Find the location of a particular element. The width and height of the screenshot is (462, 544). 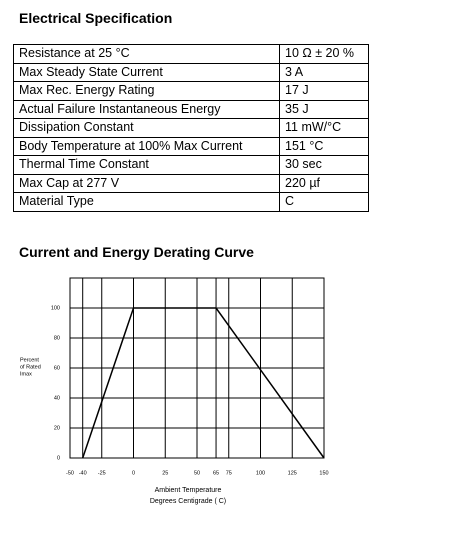

y-tick-label: 80 is located at coordinates (57, 338).